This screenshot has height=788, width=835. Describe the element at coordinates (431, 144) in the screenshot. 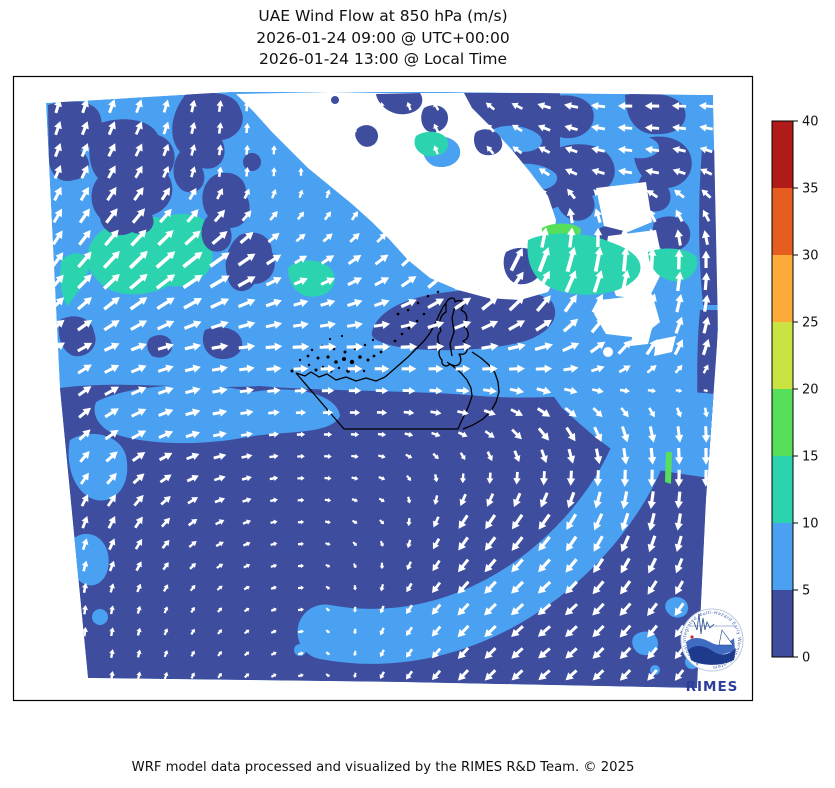

I see `teal-top-isle` at that location.